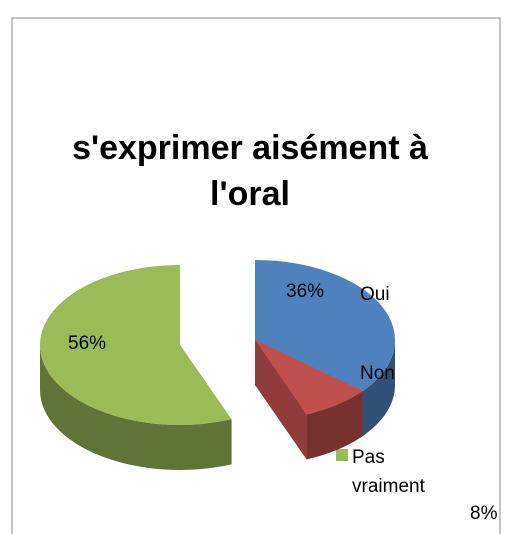  Describe the element at coordinates (281, 400) in the screenshot. I see `slice-cut-face` at that location.